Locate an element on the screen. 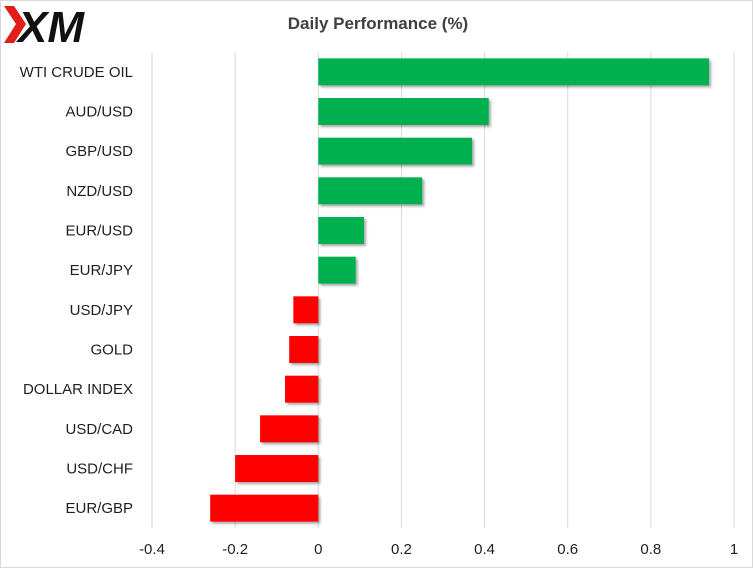 The width and height of the screenshot is (753, 568). x-tick-label: -0.2 is located at coordinates (235, 549).